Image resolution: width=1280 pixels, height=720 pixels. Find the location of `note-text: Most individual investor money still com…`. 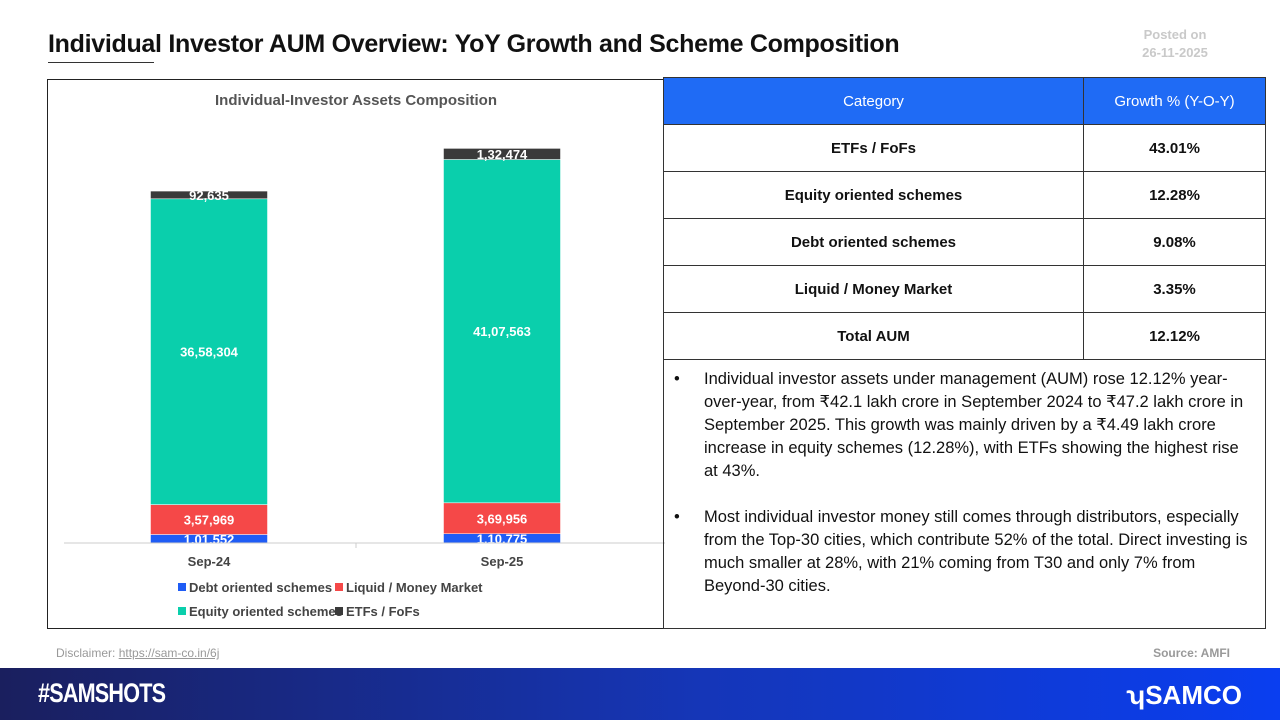

note-text: Most individual investor money still com… is located at coordinates (976, 551).